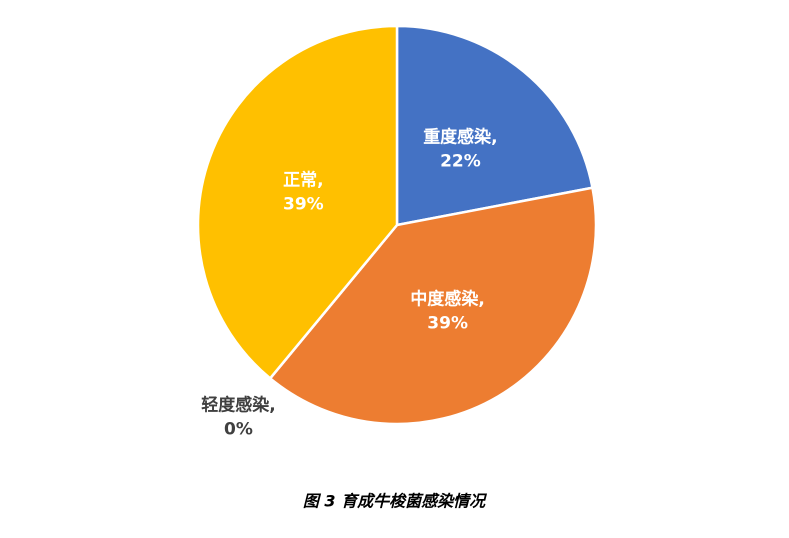 The image size is (789, 538). What do you see at coordinates (303, 179) in the screenshot?
I see `slice-label: 正常,` at bounding box center [303, 179].